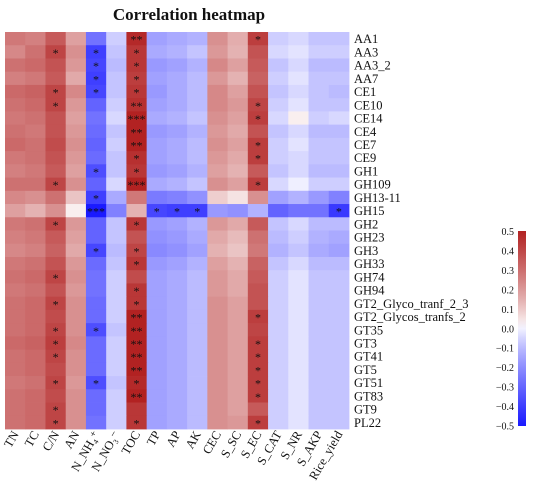 The height and width of the screenshot is (499, 550). Describe the element at coordinates (365, 158) in the screenshot. I see `row-label: CE9` at that location.